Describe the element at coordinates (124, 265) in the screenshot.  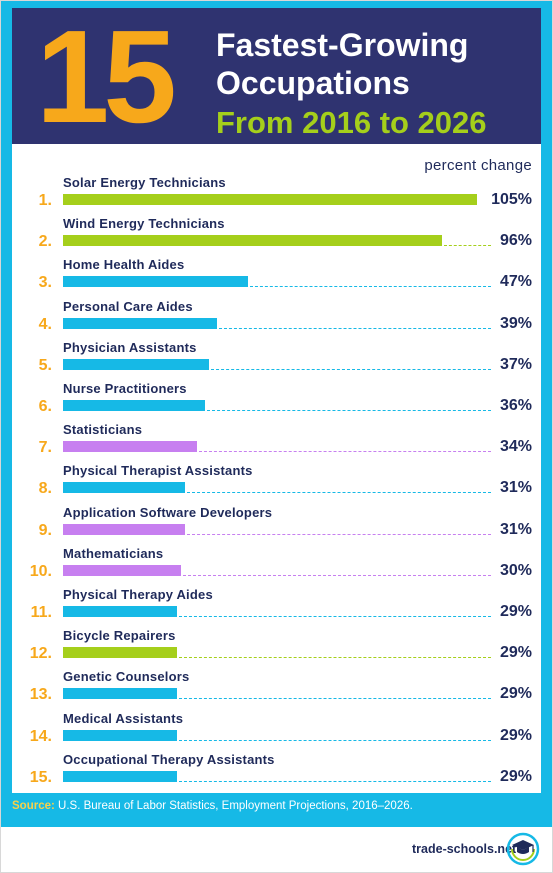
I see `category-label: Home Health Aides` at that location.